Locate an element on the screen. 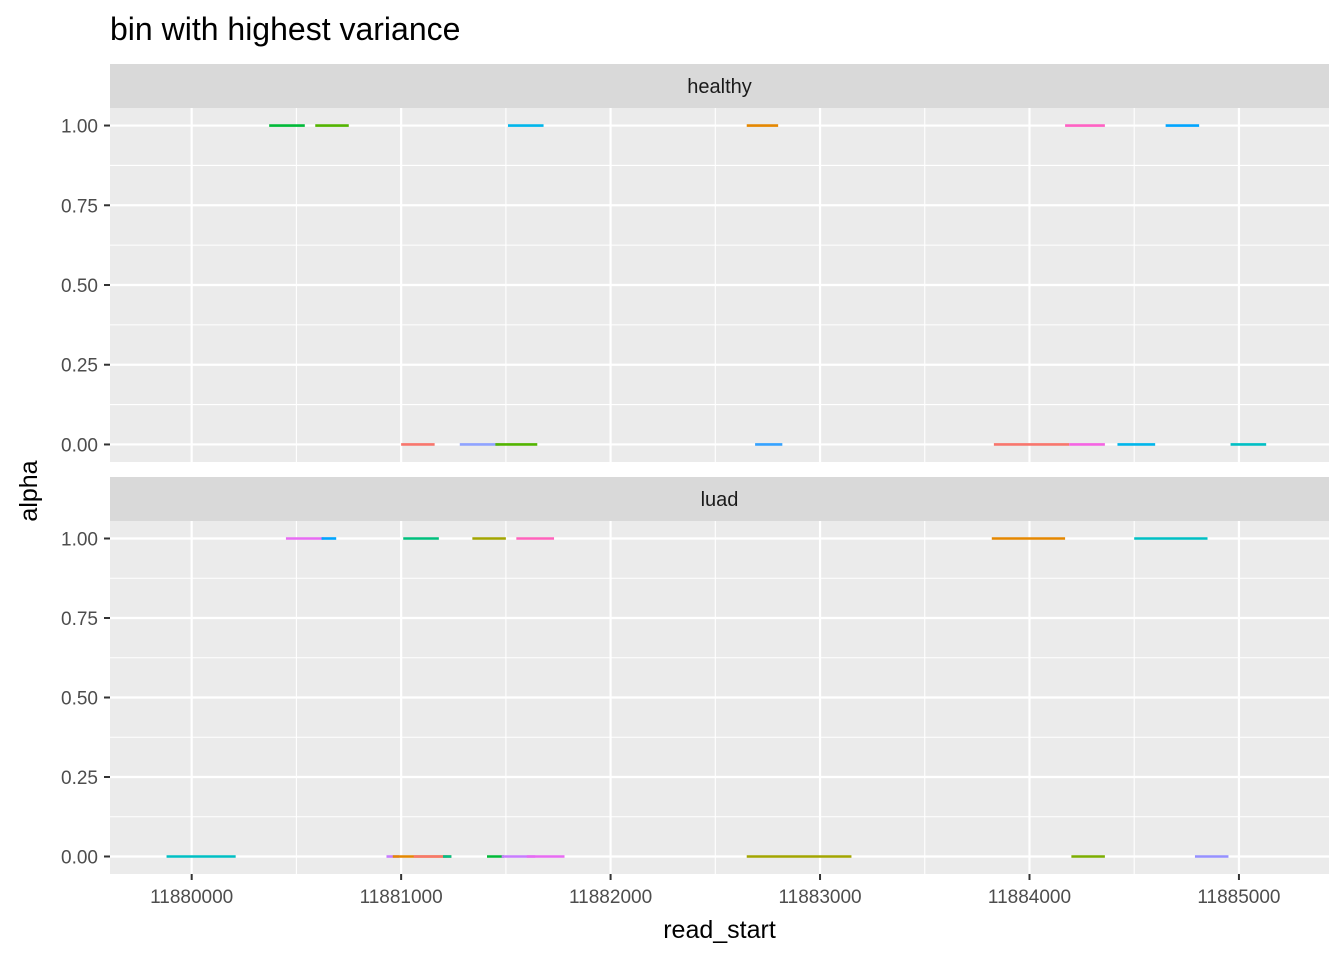 Image resolution: width=1344 pixels, height=960 pixels. strip-label: healthy is located at coordinates (719, 87).